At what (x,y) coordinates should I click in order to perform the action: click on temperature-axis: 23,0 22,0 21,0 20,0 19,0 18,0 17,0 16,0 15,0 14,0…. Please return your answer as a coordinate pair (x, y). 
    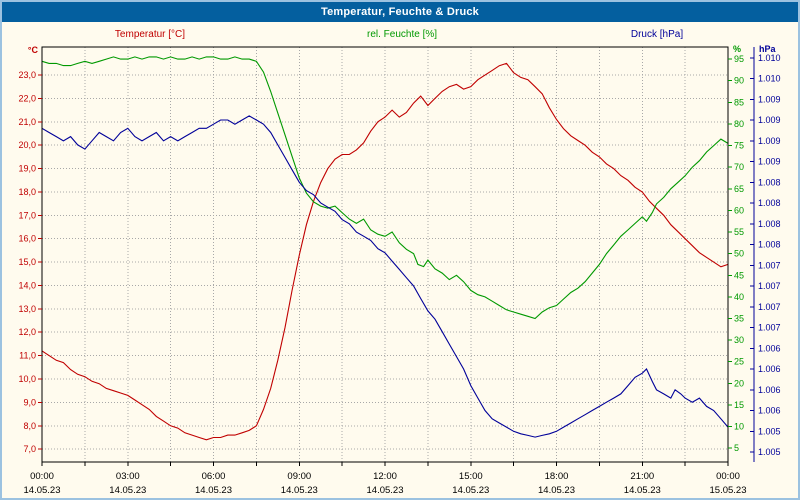
    Looking at the image, I should click on (30, 262).